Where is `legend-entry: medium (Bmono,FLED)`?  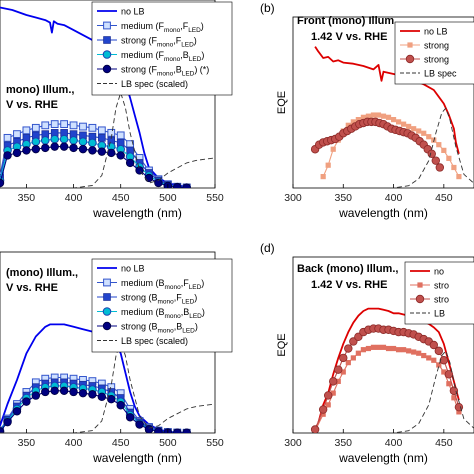 legend-entry: medium (Bmono,FLED) is located at coordinates (162, 284).